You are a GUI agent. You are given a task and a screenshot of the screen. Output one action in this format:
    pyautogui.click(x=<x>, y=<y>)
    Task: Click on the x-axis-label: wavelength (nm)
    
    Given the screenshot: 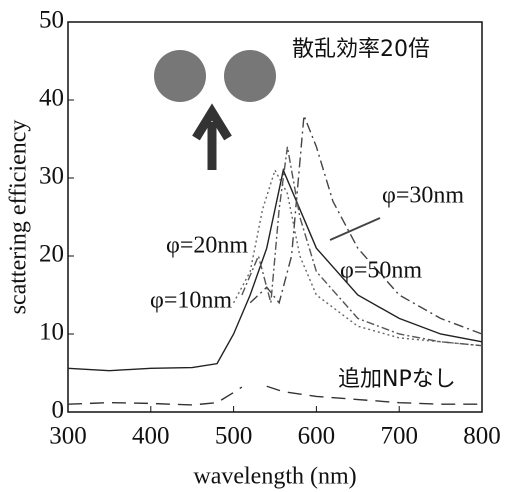 What is the action you would take?
    pyautogui.click(x=274, y=477)
    